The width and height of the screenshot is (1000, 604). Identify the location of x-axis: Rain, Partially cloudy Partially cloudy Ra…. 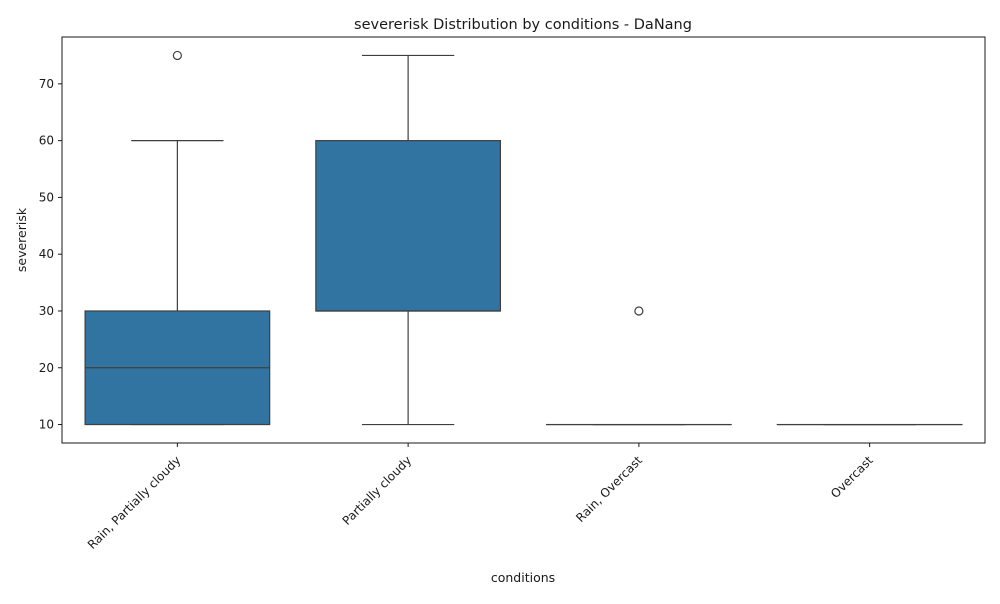
(480, 497).